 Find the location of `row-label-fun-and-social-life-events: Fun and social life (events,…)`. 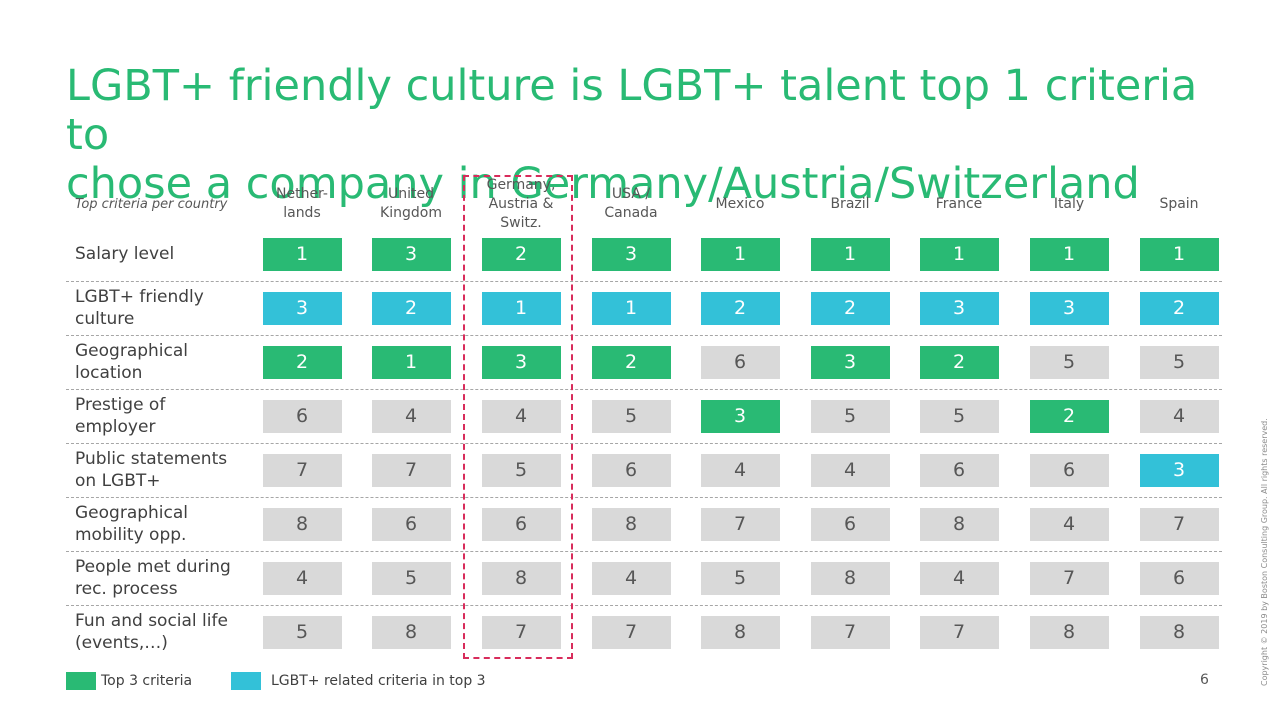

row-label-fun-and-social-life-events: Fun and social life (events,…) is located at coordinates (151, 632).